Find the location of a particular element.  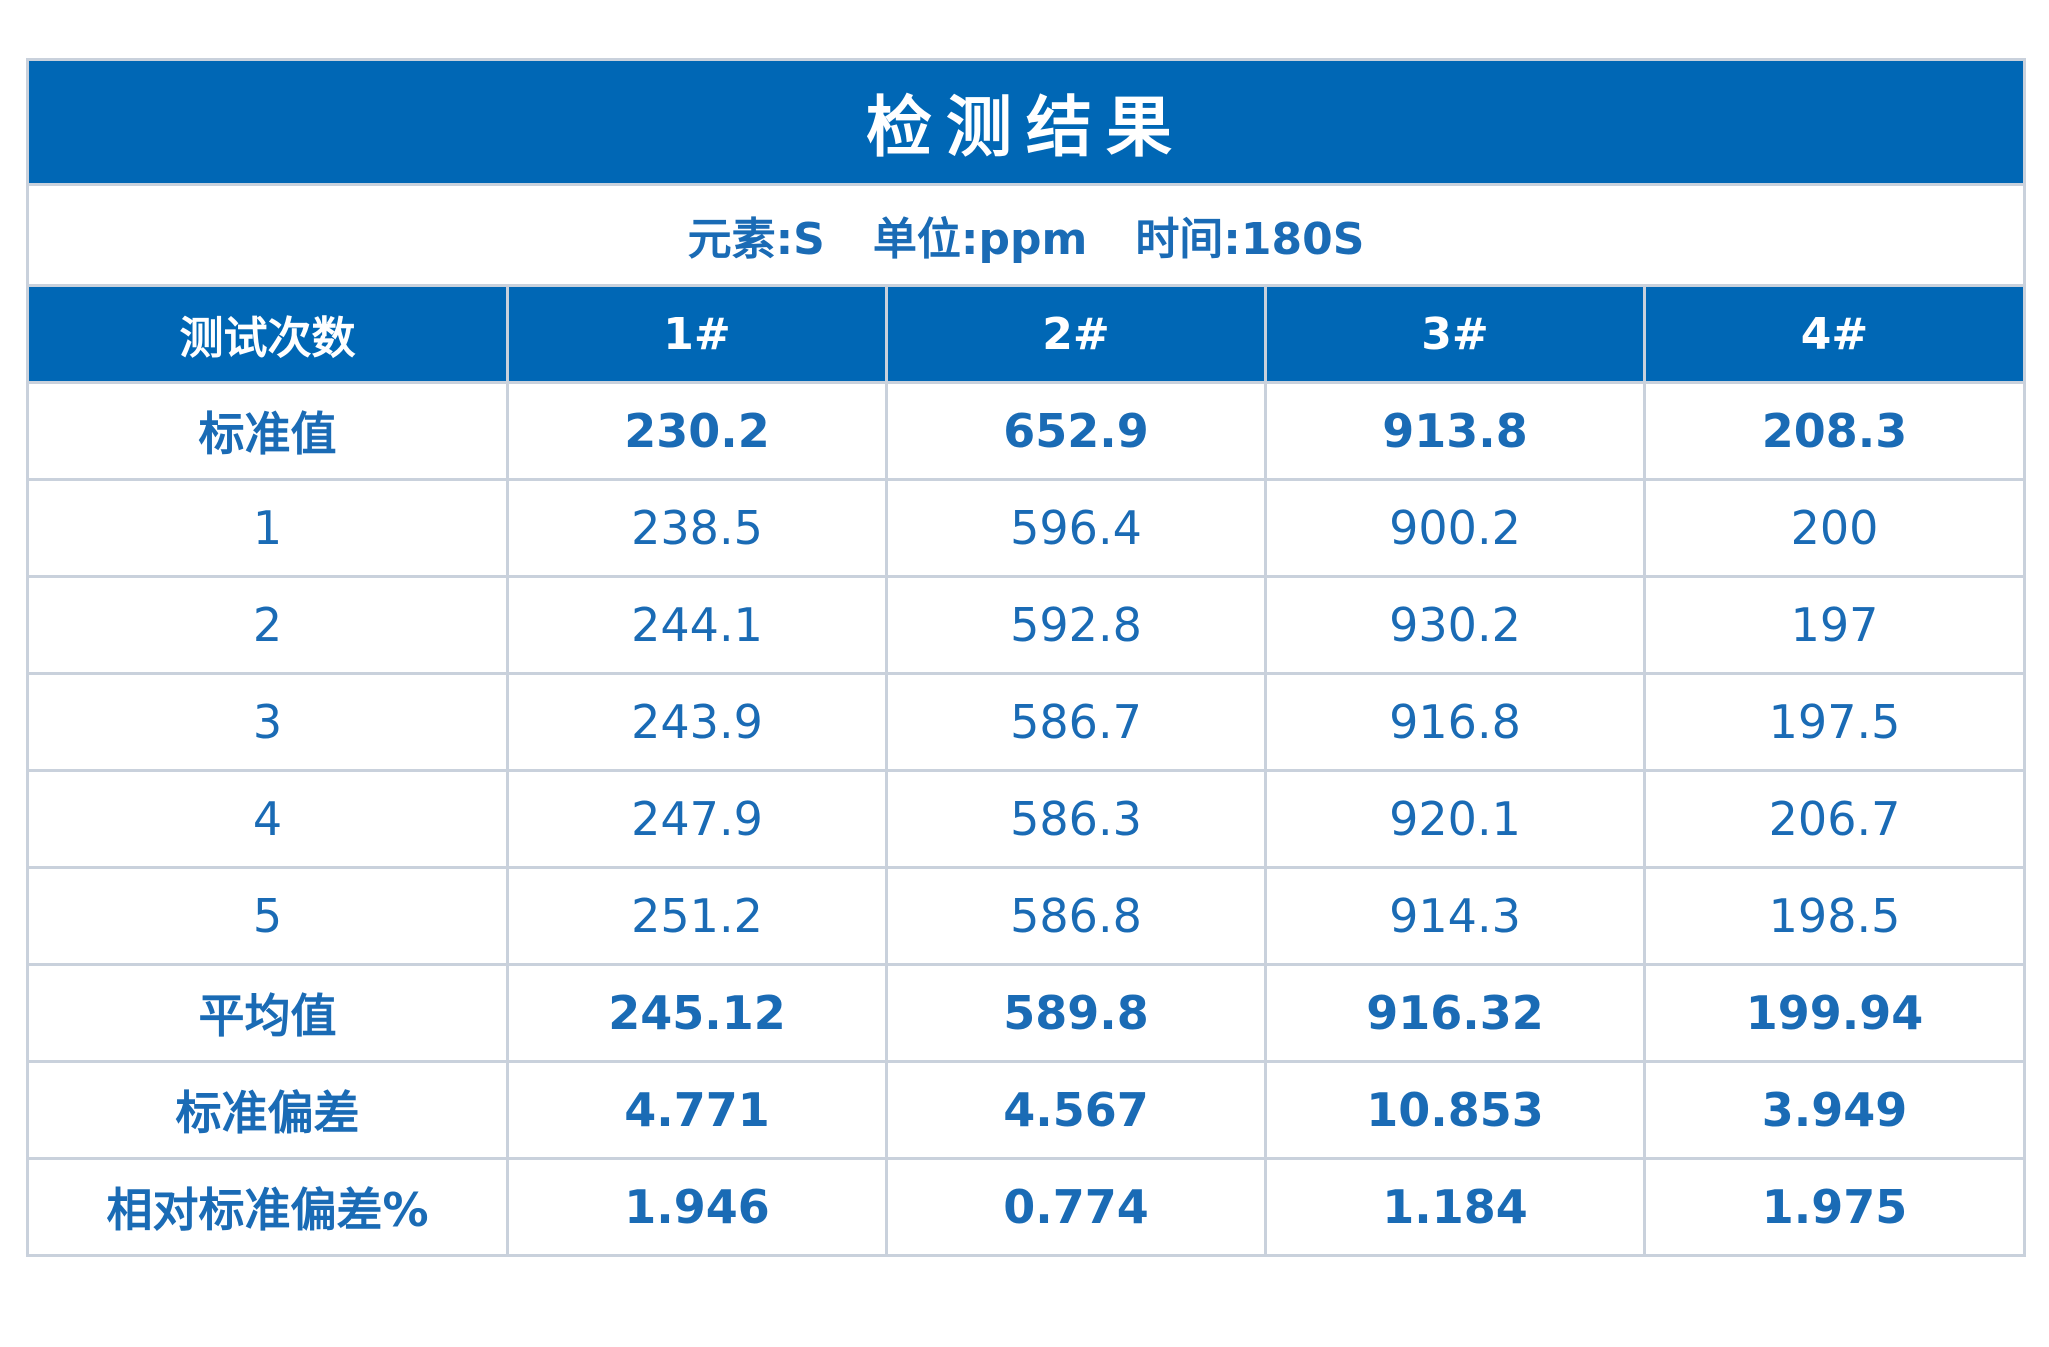

value-cell: 652.9 is located at coordinates (1076, 431).